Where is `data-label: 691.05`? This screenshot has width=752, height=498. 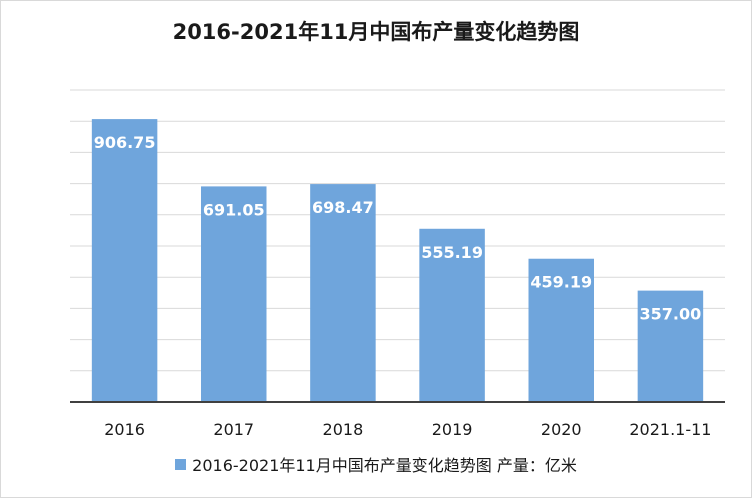
data-label: 691.05 is located at coordinates (234, 209).